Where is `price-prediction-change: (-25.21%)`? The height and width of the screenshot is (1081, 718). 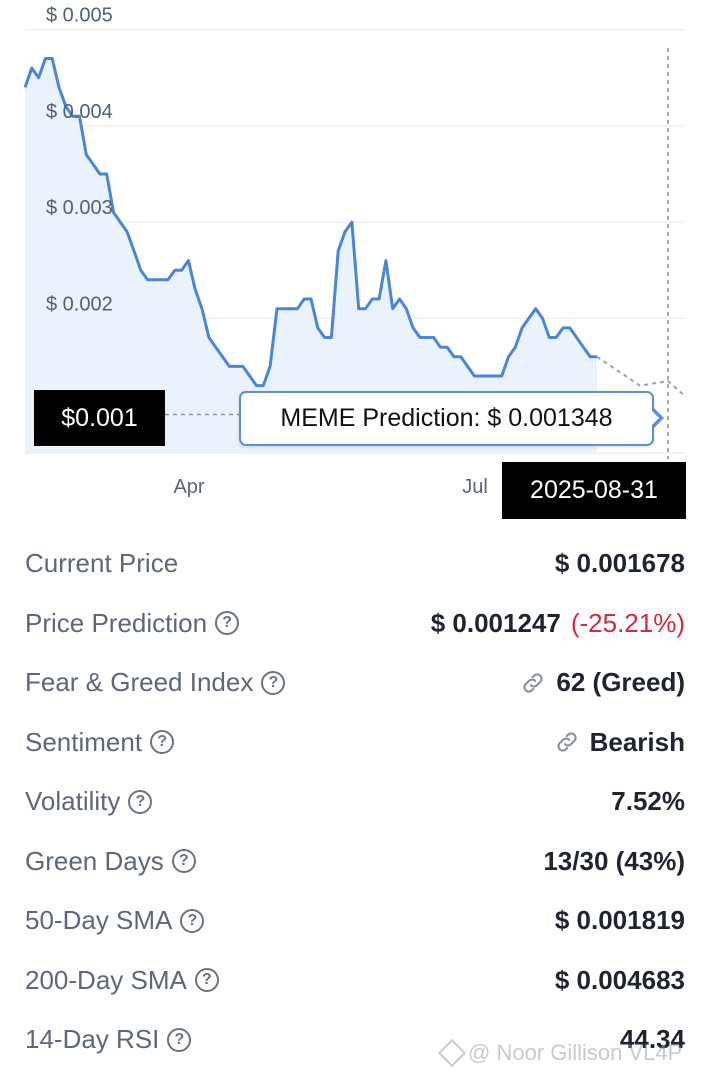
price-prediction-change: (-25.21%) is located at coordinates (627, 622).